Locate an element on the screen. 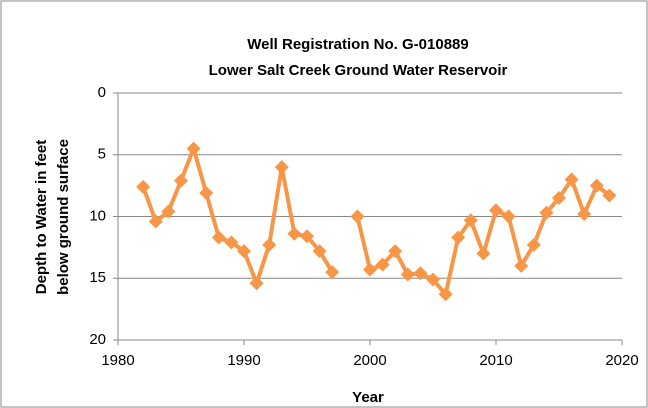 The height and width of the screenshot is (408, 648). chart-title: Well Registration No. G-010889 is located at coordinates (357, 44).